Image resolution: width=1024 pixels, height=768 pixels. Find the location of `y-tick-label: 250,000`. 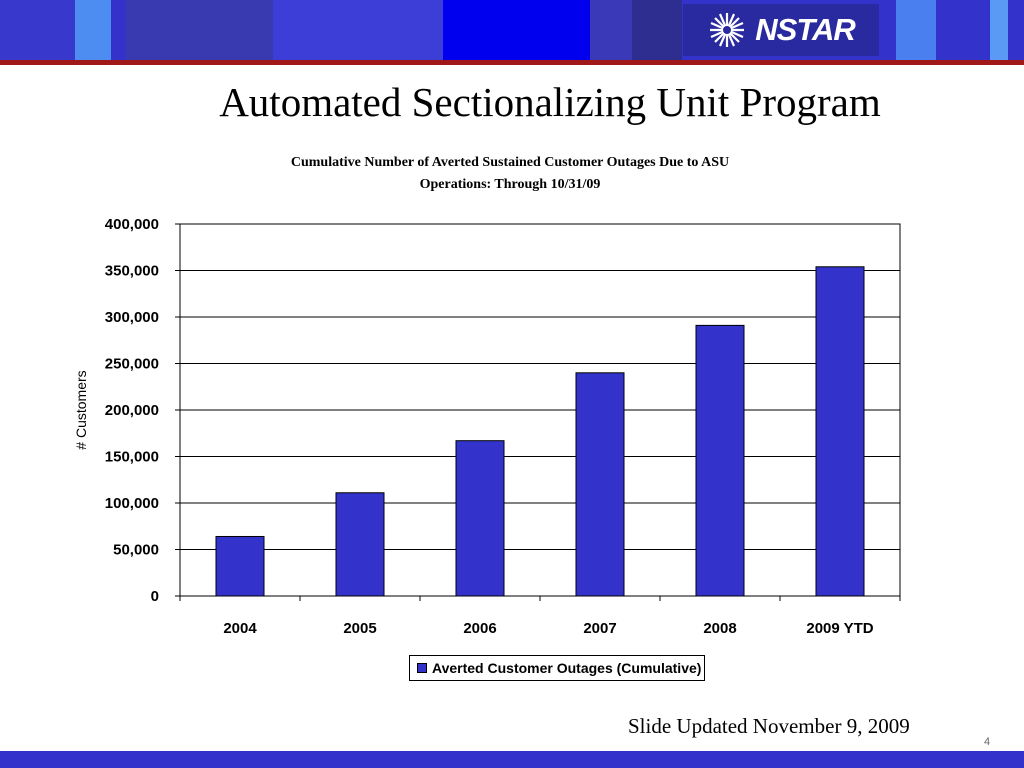

y-tick-label: 250,000 is located at coordinates (132, 364).